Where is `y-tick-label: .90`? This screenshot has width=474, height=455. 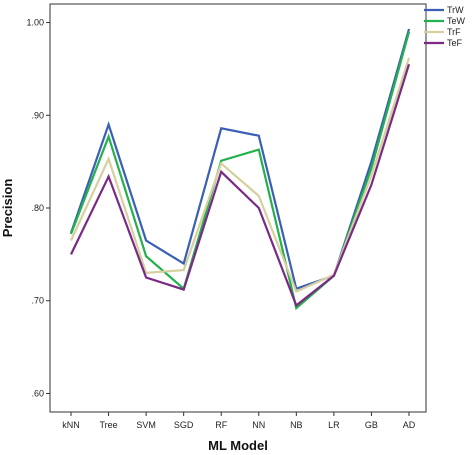 y-tick-label: .90 is located at coordinates (37, 115).